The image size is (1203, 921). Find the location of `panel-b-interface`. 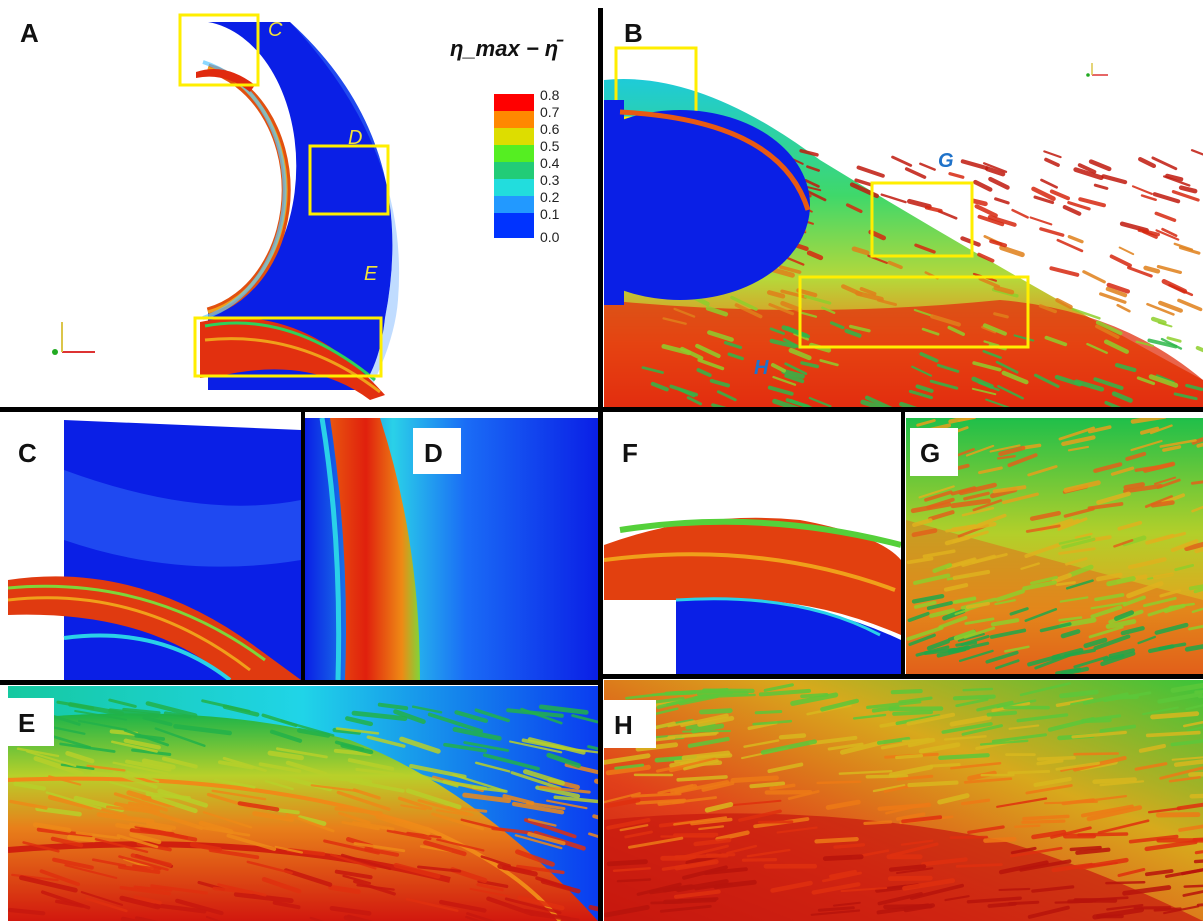

panel-b-interface is located at coordinates (715, 160).